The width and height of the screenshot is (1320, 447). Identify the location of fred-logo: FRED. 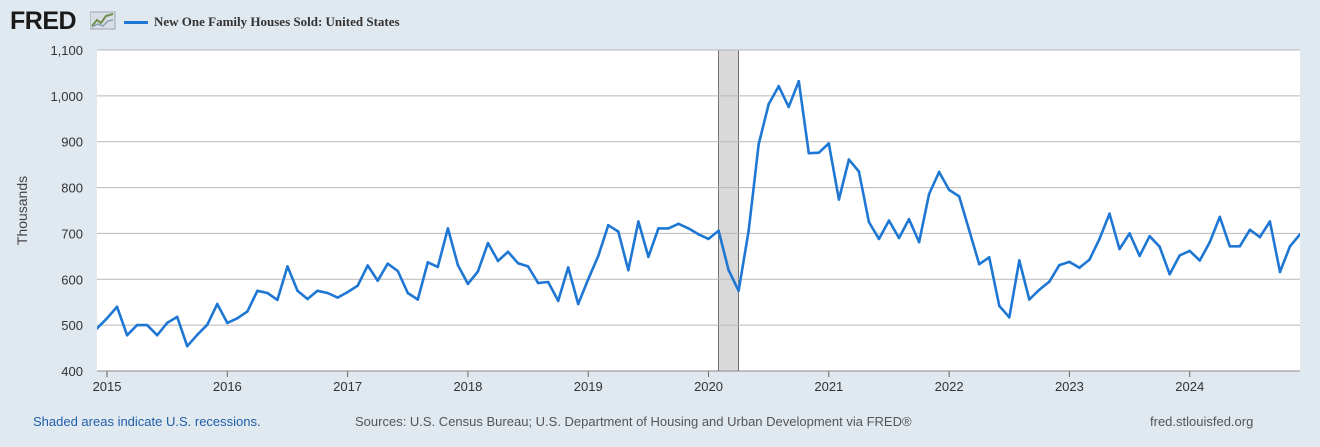
(43, 21).